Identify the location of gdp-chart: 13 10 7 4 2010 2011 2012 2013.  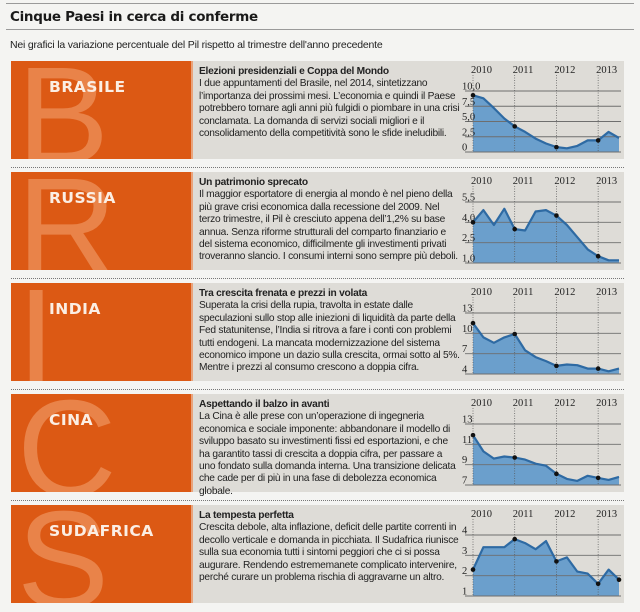
(537, 332).